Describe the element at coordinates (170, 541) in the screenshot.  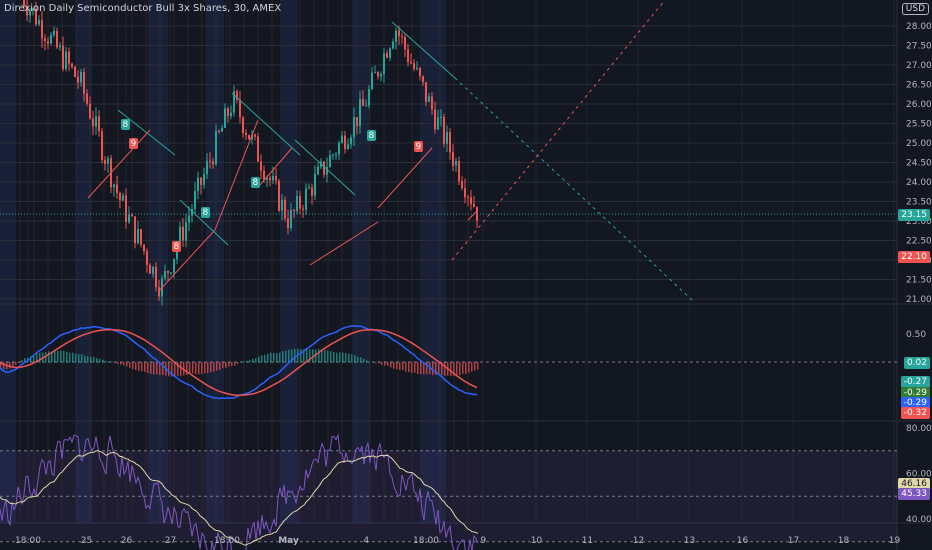
I see `time-axis-label: 27` at that location.